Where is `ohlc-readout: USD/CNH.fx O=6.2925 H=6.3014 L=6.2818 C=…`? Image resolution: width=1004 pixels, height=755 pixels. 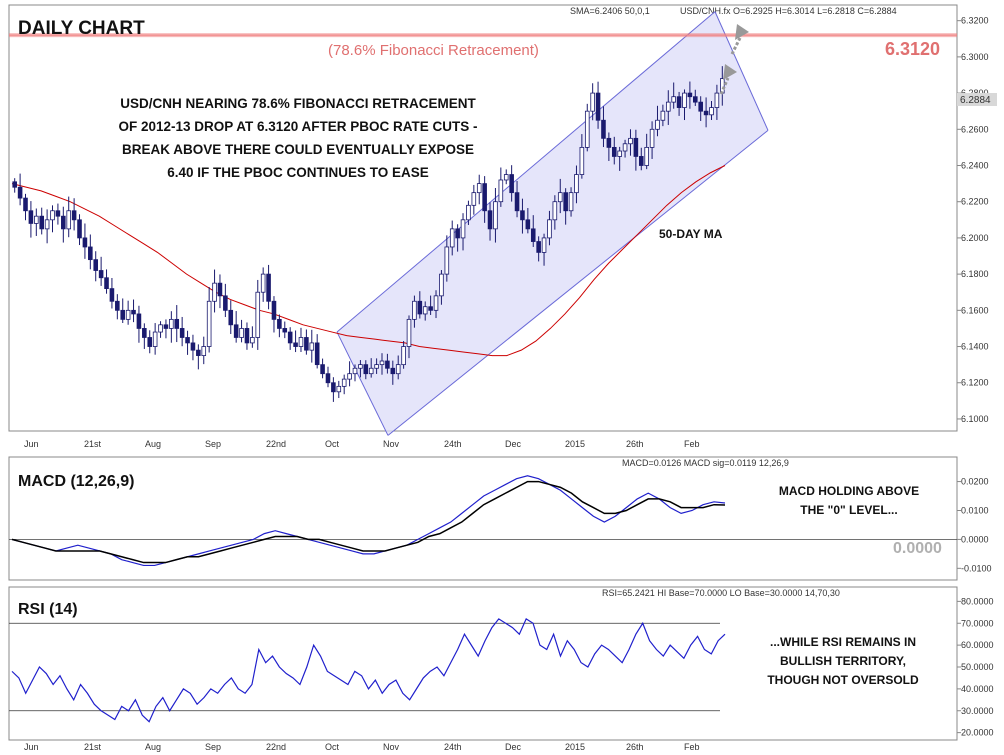
ohlc-readout: USD/CNH.fx O=6.2925 H=6.3014 L=6.2818 C=… is located at coordinates (788, 11).